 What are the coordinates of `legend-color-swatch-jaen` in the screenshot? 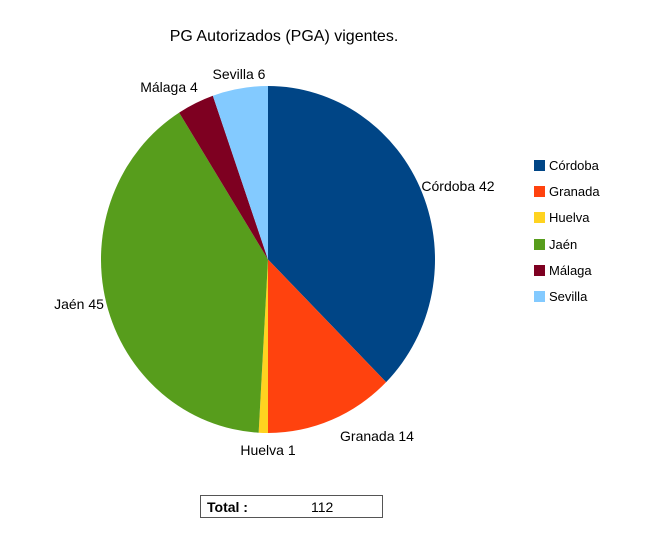 It's located at (539, 244).